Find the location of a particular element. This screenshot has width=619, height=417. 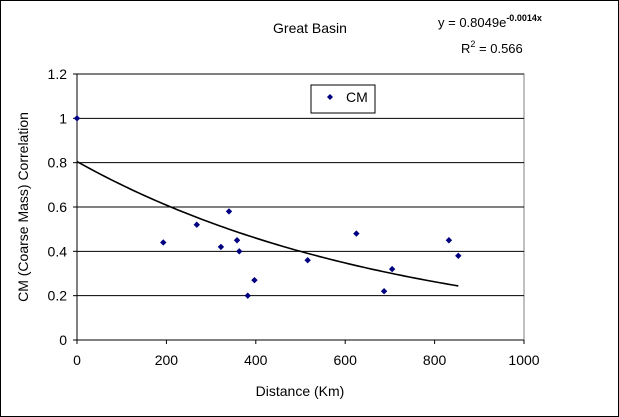

x-tick-label-4: 800 is located at coordinates (435, 360).